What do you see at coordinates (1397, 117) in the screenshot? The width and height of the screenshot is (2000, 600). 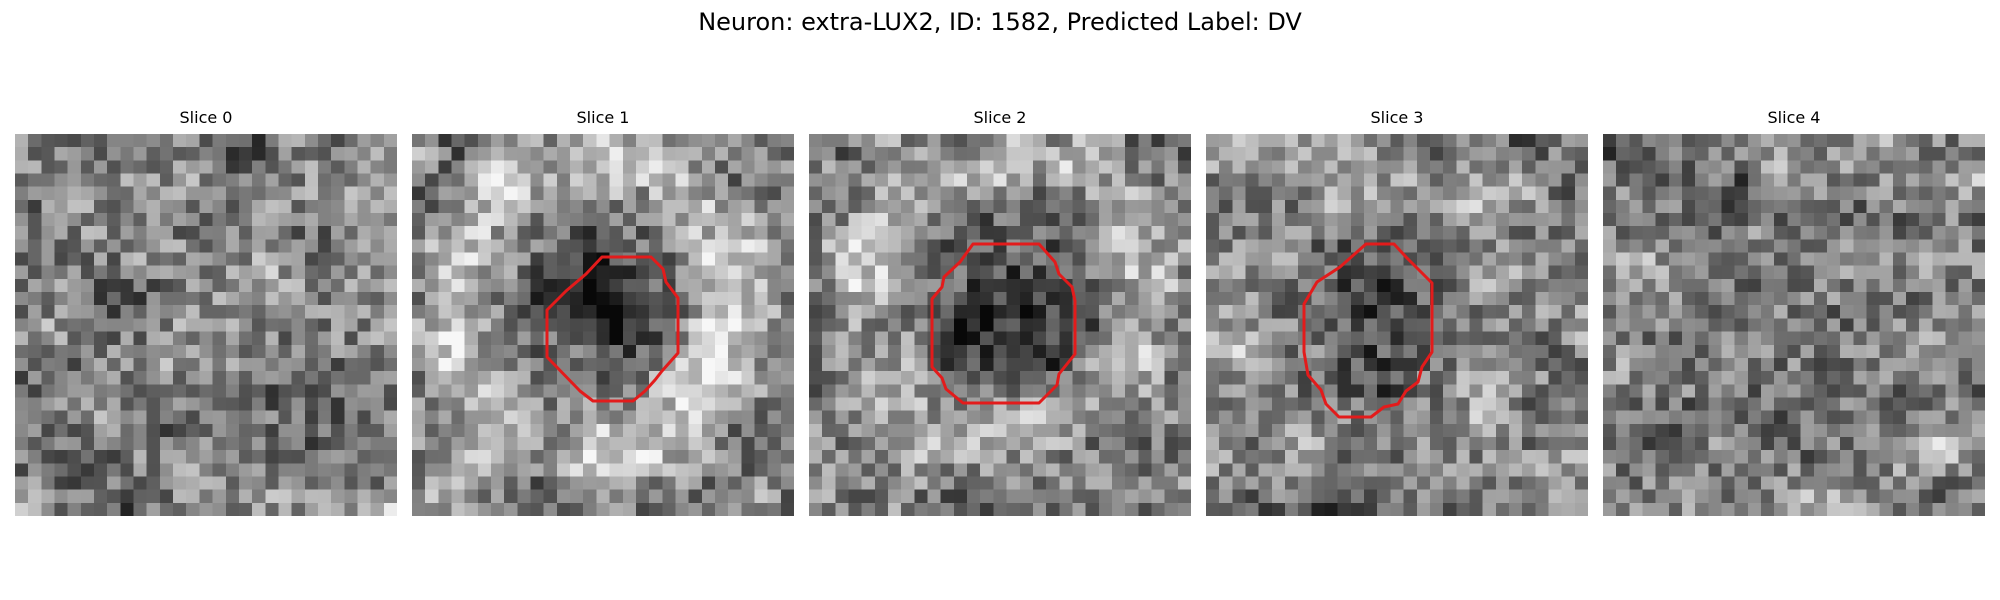 I see `slice-title: Slice 3` at bounding box center [1397, 117].